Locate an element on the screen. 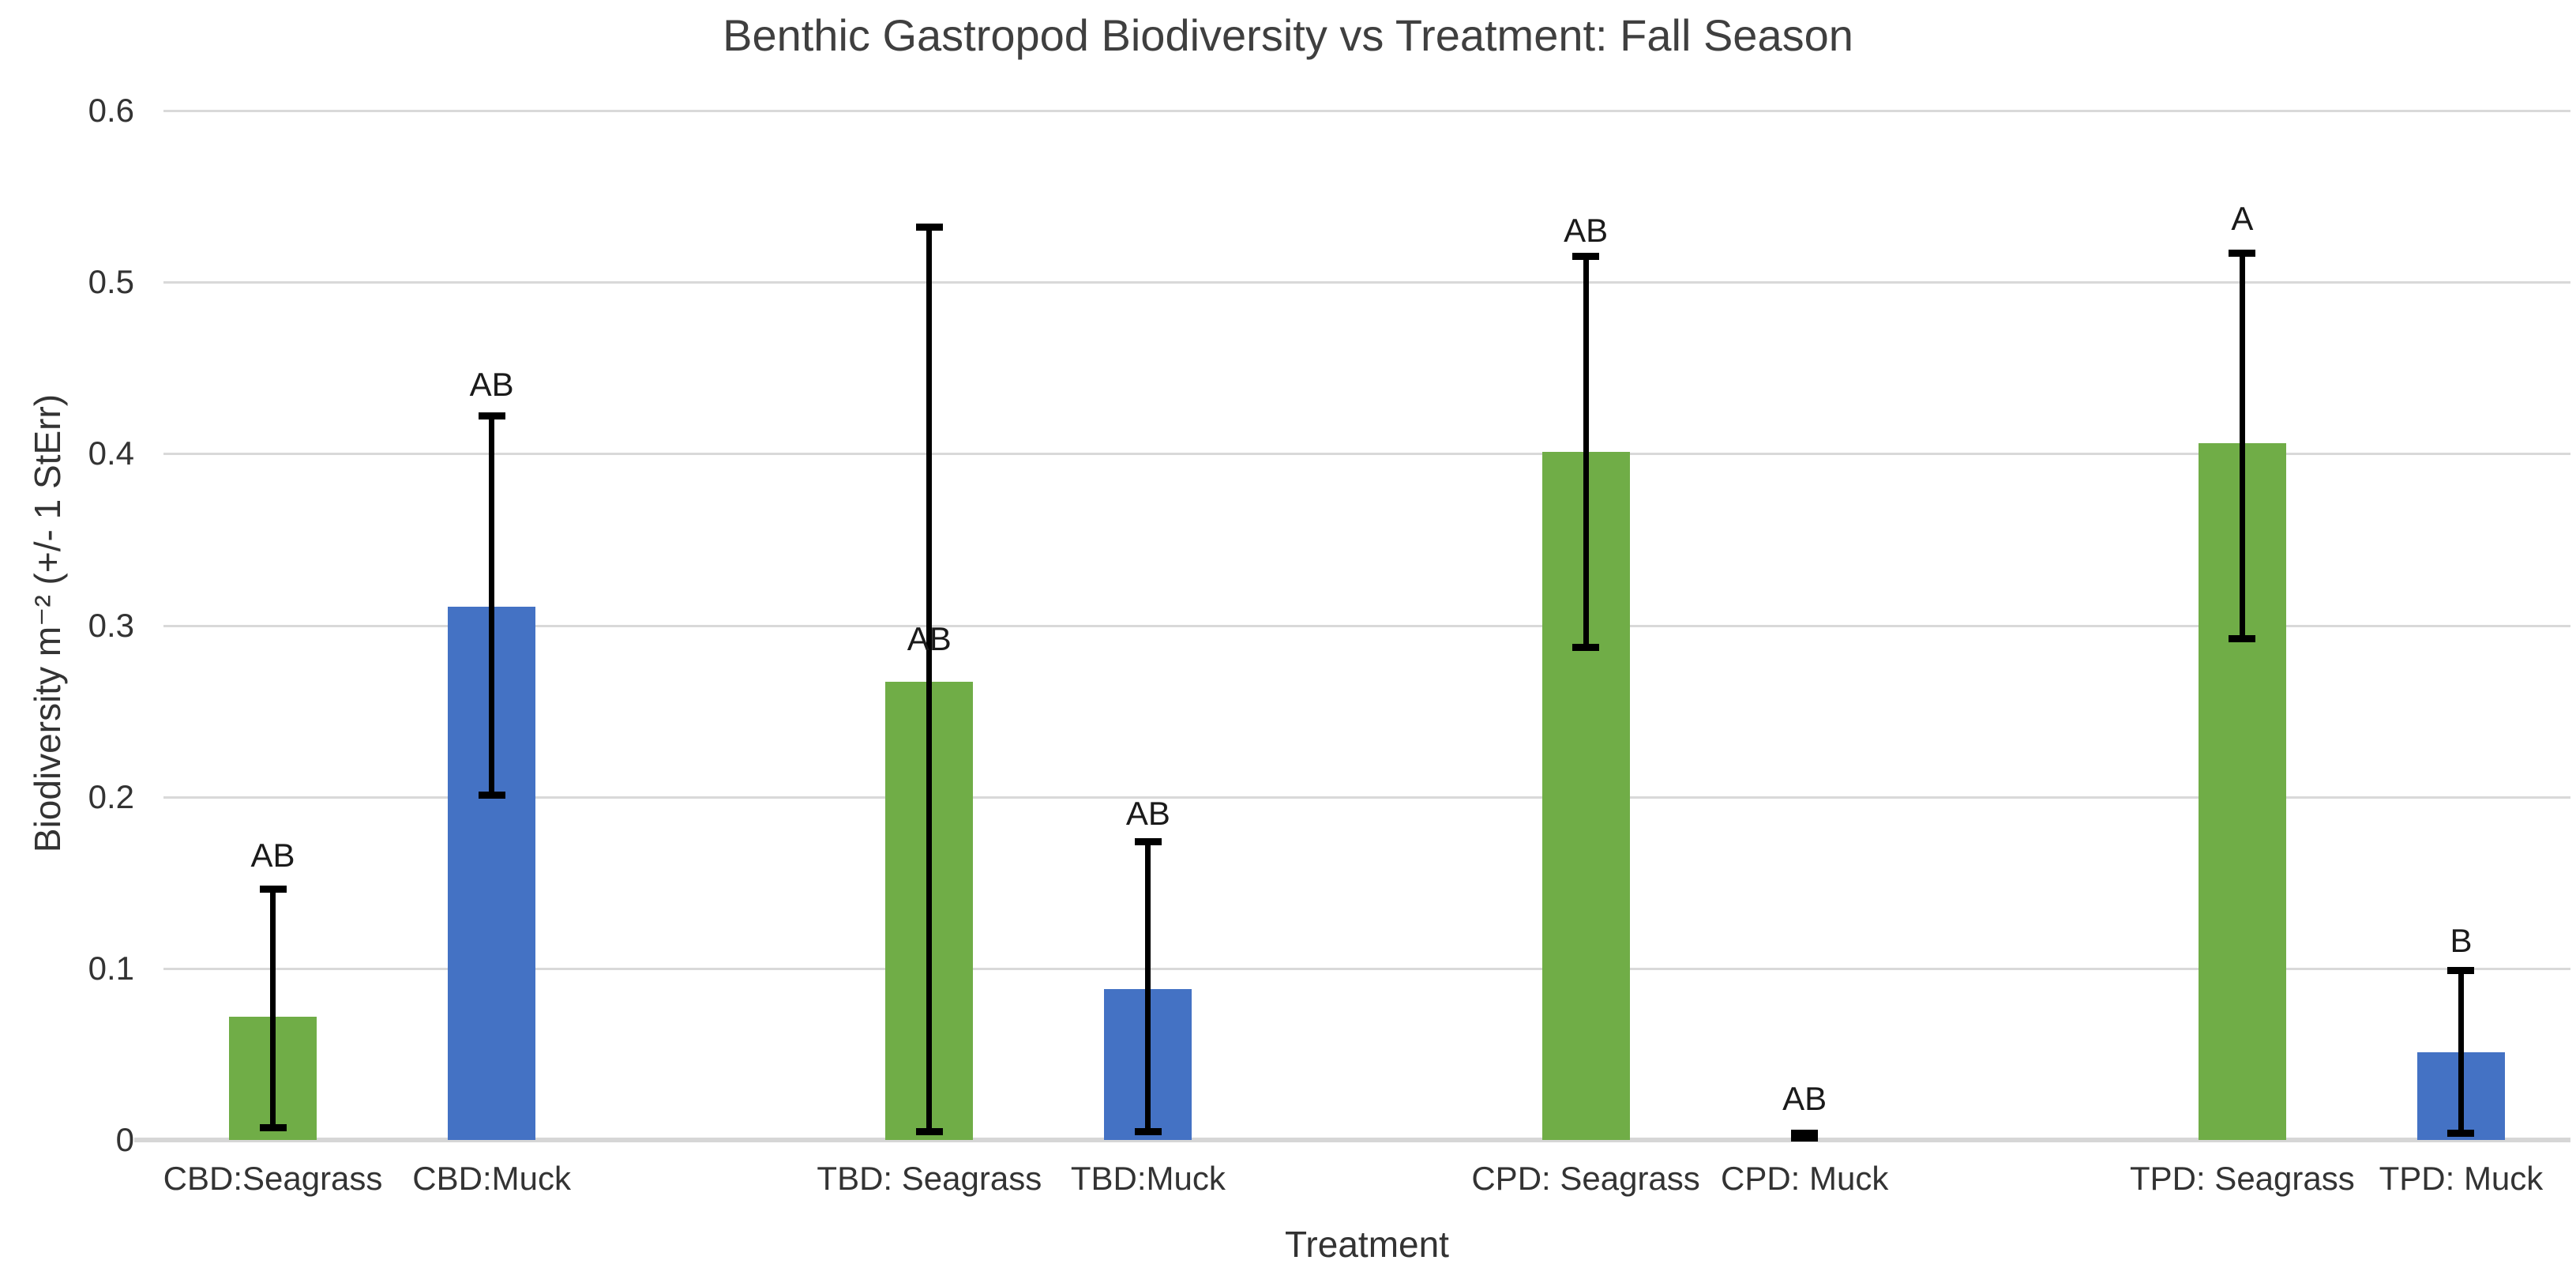 The width and height of the screenshot is (2576, 1279). x-tick-label: TPD: Seagrass is located at coordinates (2242, 1178).